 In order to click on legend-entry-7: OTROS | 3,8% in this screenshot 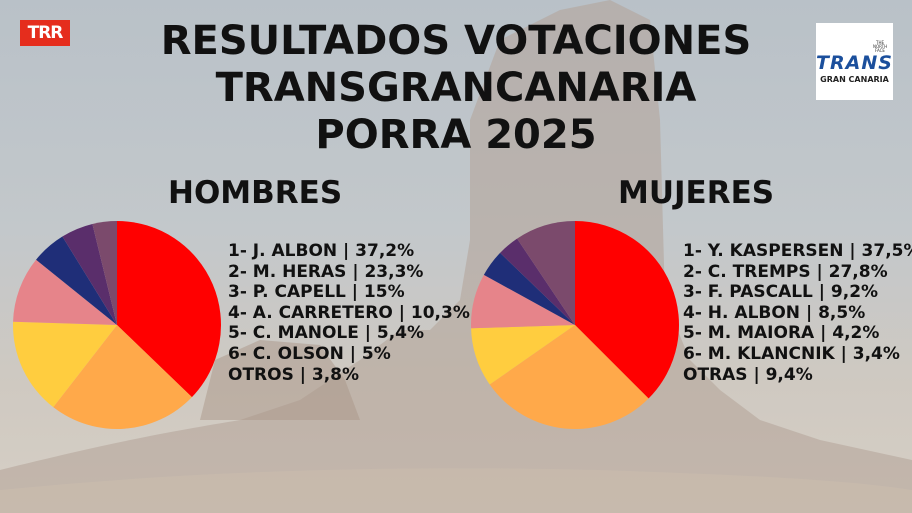, I will do `click(294, 374)`.